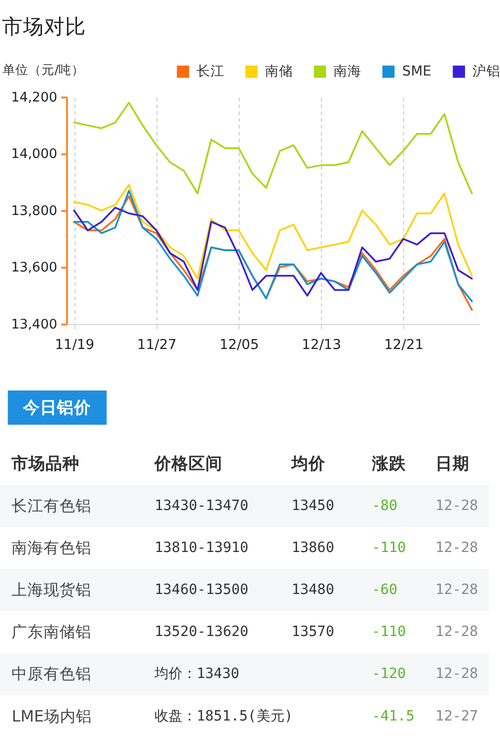  What do you see at coordinates (188, 463) in the screenshot?
I see `text: 价格区间` at bounding box center [188, 463].